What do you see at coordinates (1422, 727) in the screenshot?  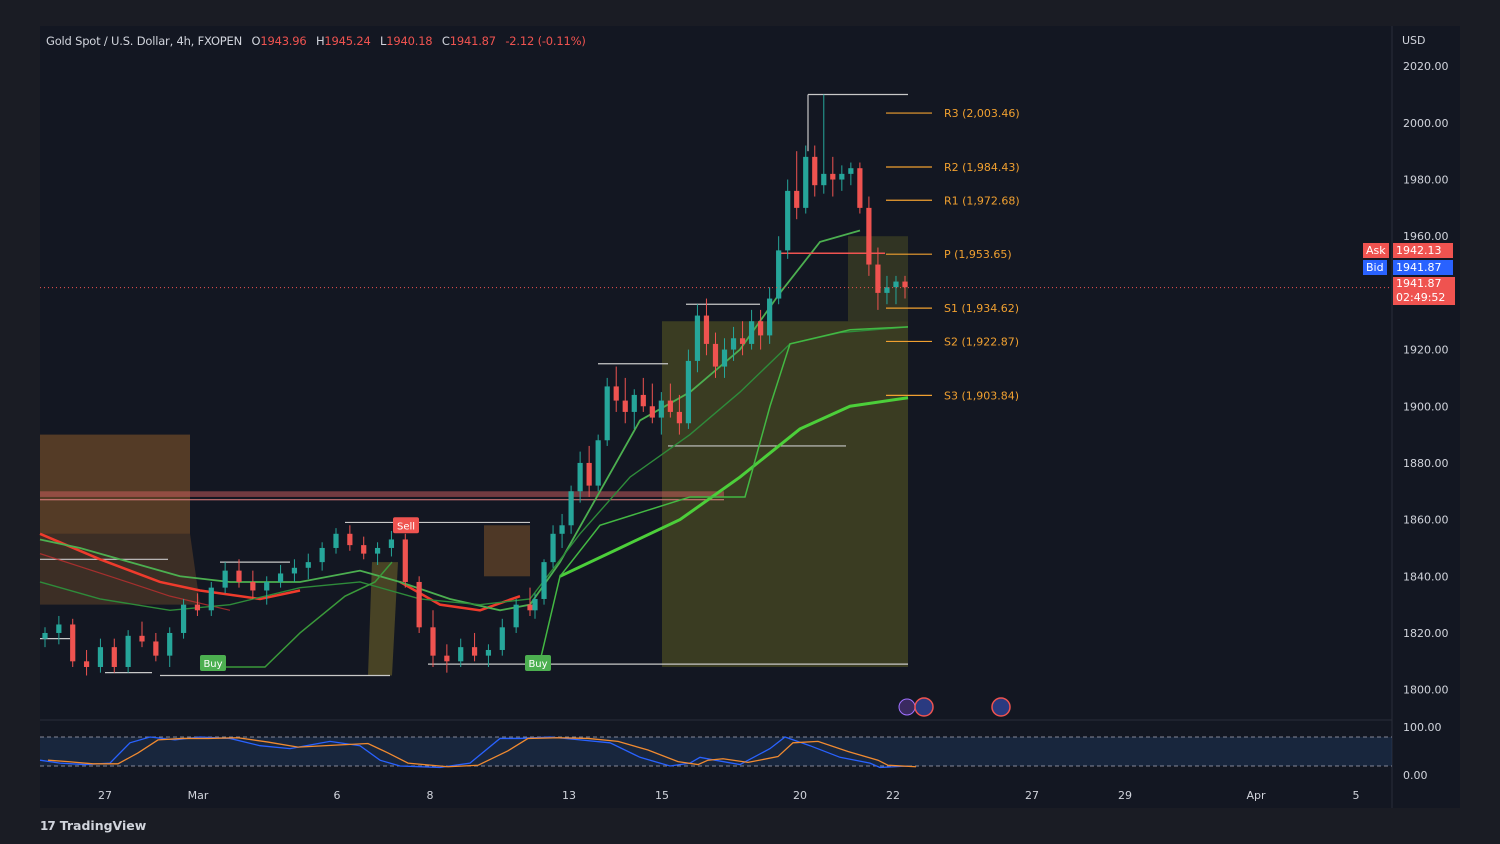 I see `oscillator-tick-label: 100.00` at bounding box center [1422, 727].